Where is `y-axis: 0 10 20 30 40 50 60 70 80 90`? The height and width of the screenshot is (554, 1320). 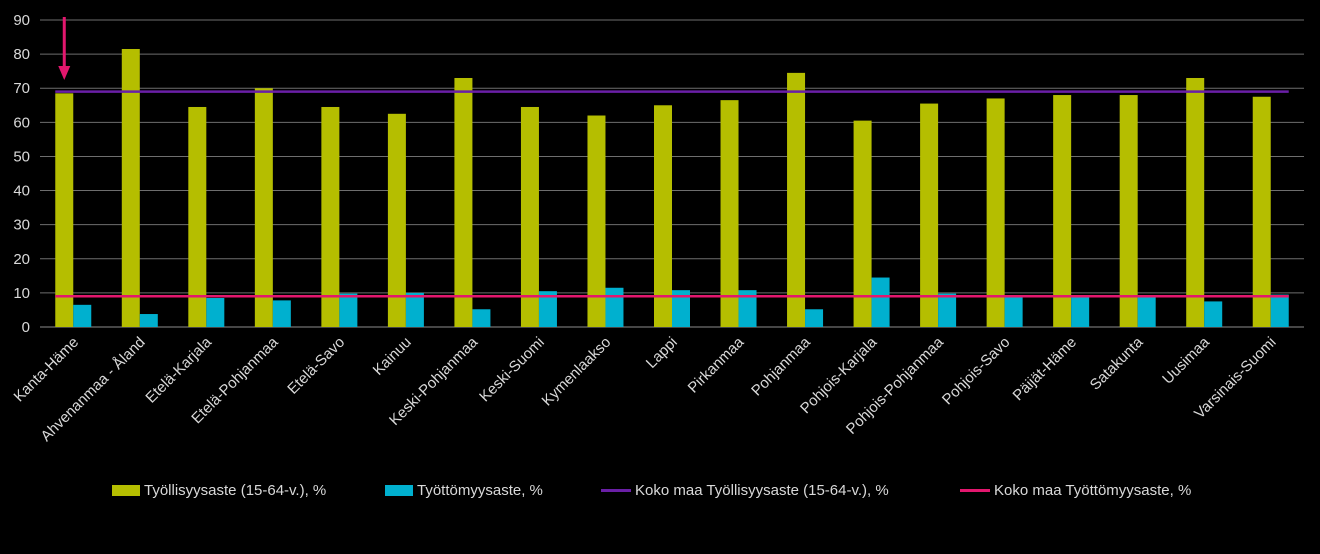
y-axis: 0 10 20 30 40 50 60 70 80 90 is located at coordinates (21, 174).